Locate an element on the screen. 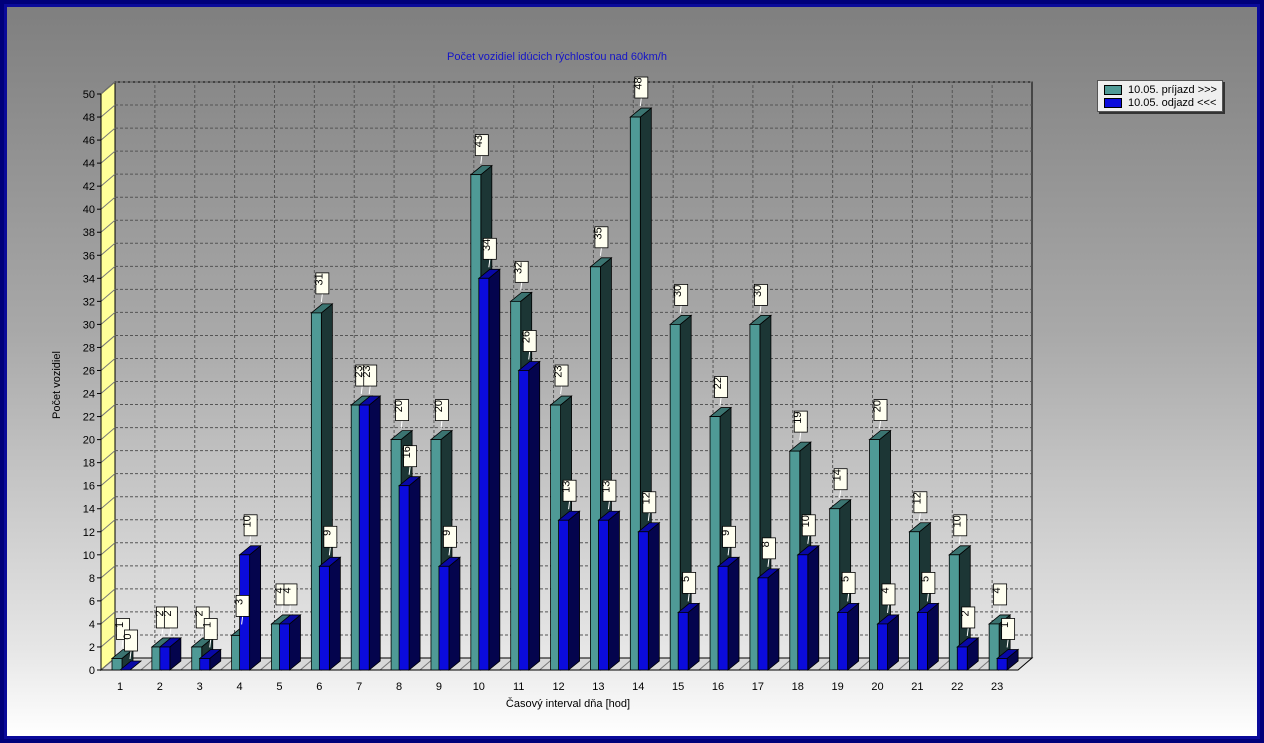  y-tick-label: 10 is located at coordinates (89, 556).